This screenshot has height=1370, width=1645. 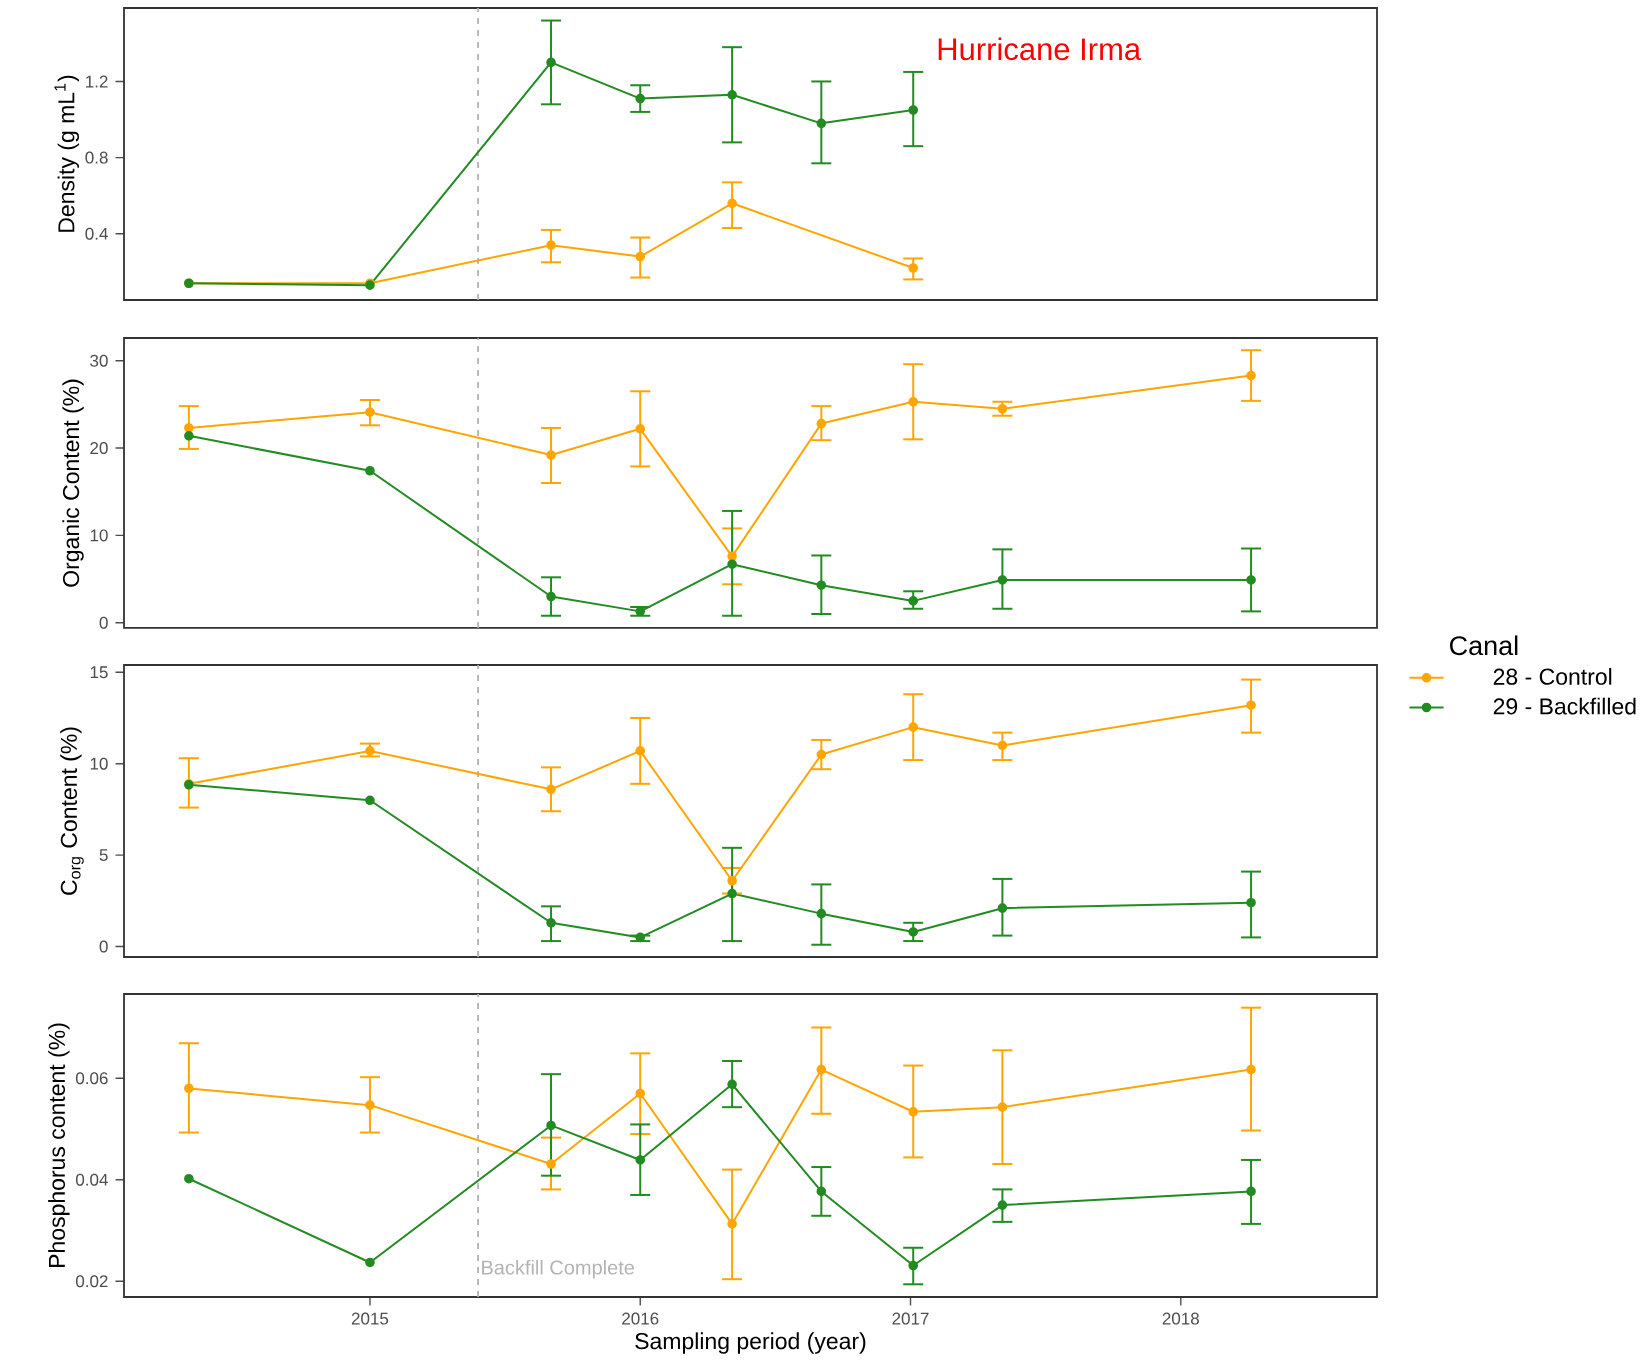 What do you see at coordinates (72, 811) in the screenshot?
I see `y-axis-title: C$_{org}$ Content (%)` at bounding box center [72, 811].